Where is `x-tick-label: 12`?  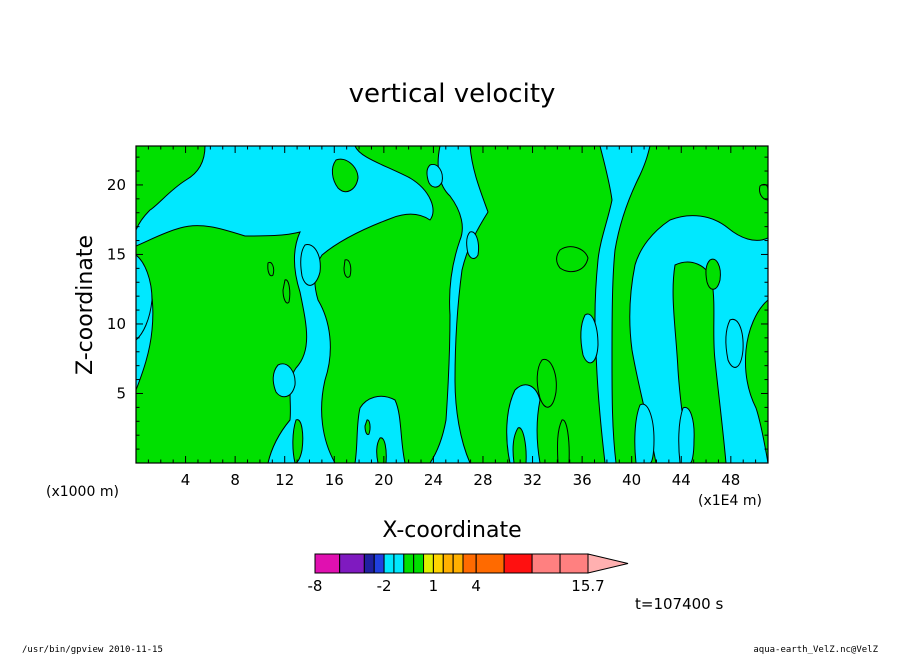
x-tick-label: 12 is located at coordinates (284, 480).